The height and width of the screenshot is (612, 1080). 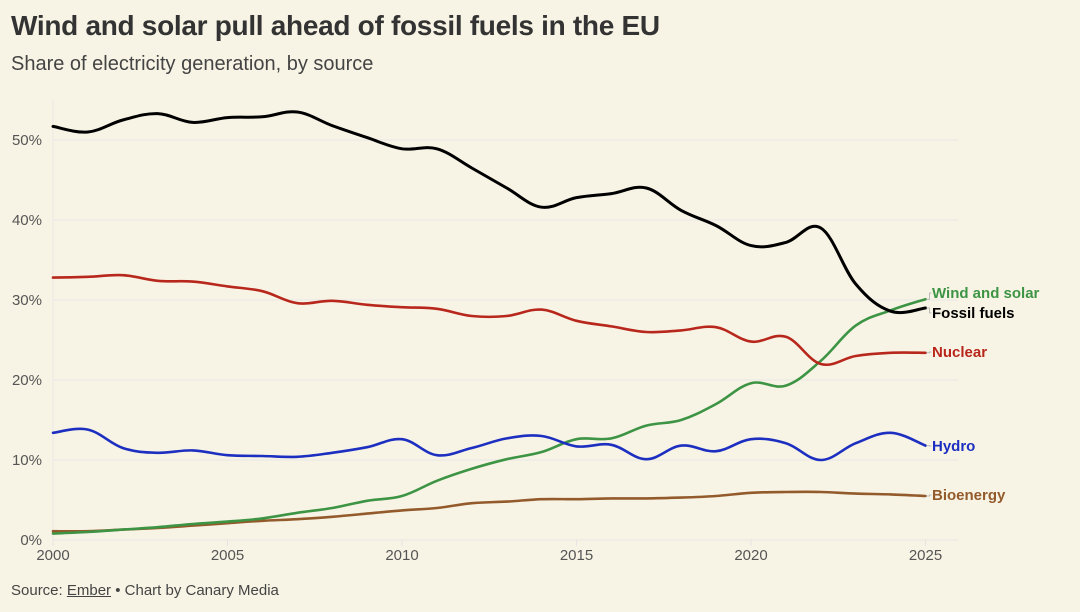 What do you see at coordinates (401, 555) in the screenshot?
I see `x-tick-label: 2010` at bounding box center [401, 555].